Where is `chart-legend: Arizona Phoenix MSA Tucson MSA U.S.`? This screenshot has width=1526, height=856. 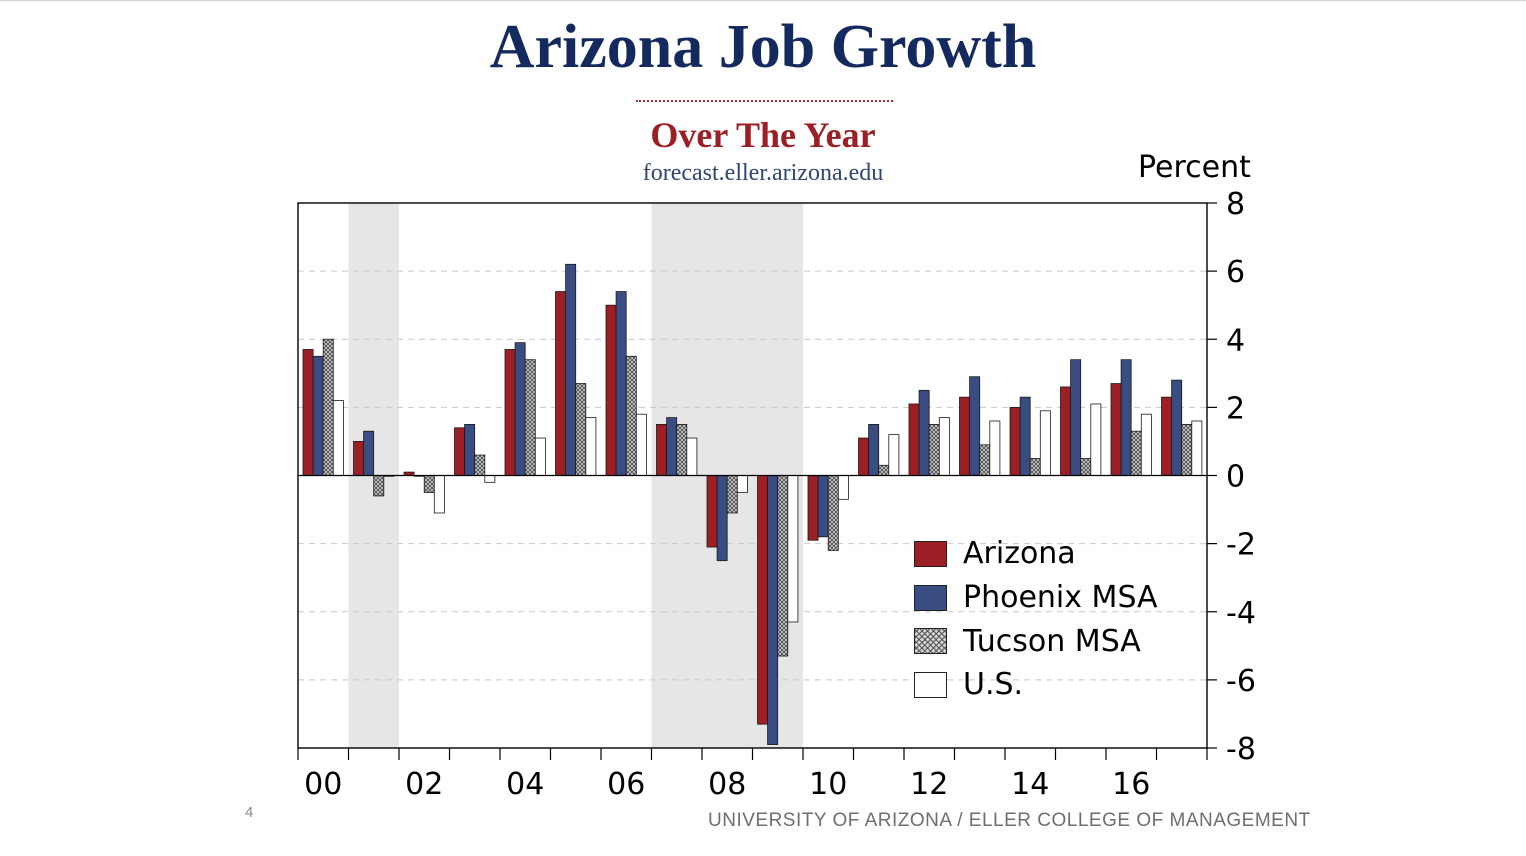
chart-legend: Arizona Phoenix MSA Tucson MSA U.S. is located at coordinates (1036, 619).